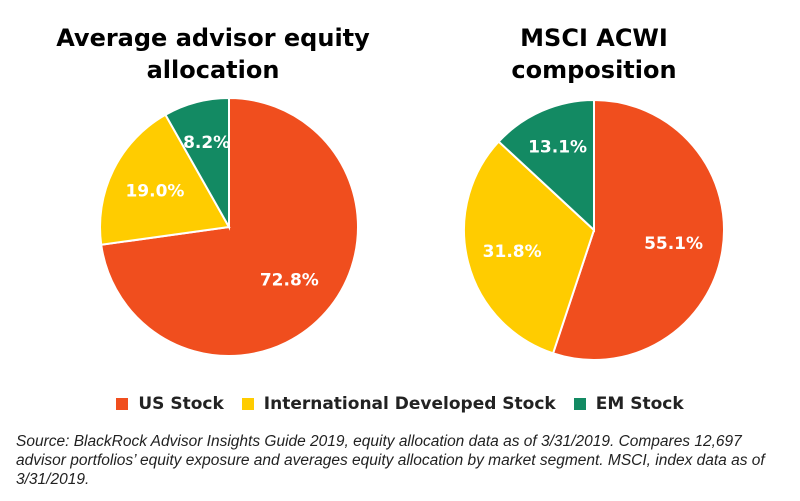 This screenshot has width=800, height=501. Describe the element at coordinates (289, 281) in the screenshot. I see `pie1-label-us-stock: 72.8%` at that location.